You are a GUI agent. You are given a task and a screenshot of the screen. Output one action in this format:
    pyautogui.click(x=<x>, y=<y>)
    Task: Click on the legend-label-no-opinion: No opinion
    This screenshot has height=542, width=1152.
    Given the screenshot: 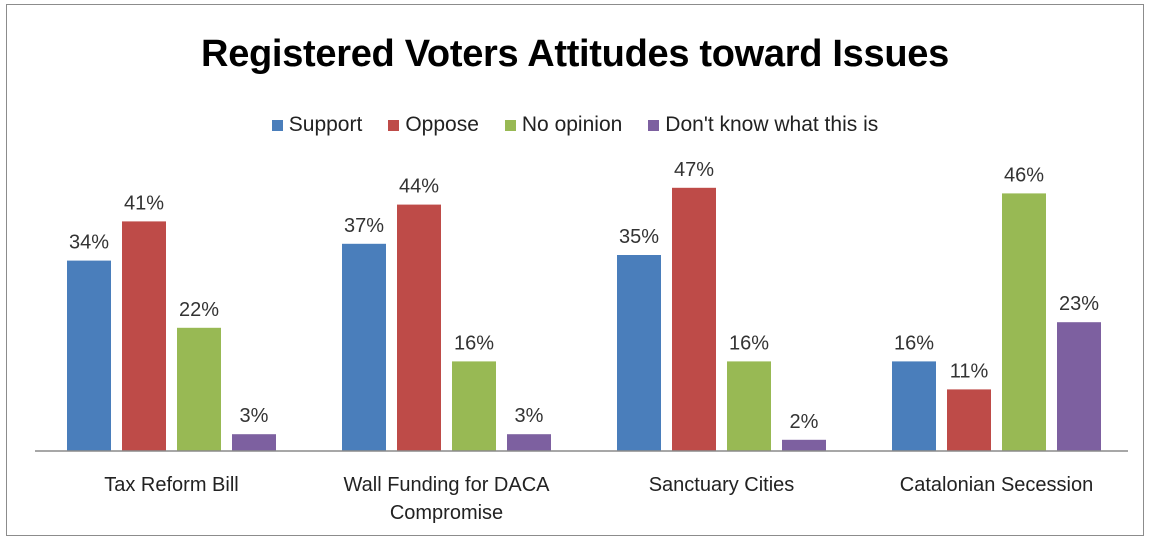 What is the action you would take?
    pyautogui.click(x=572, y=124)
    